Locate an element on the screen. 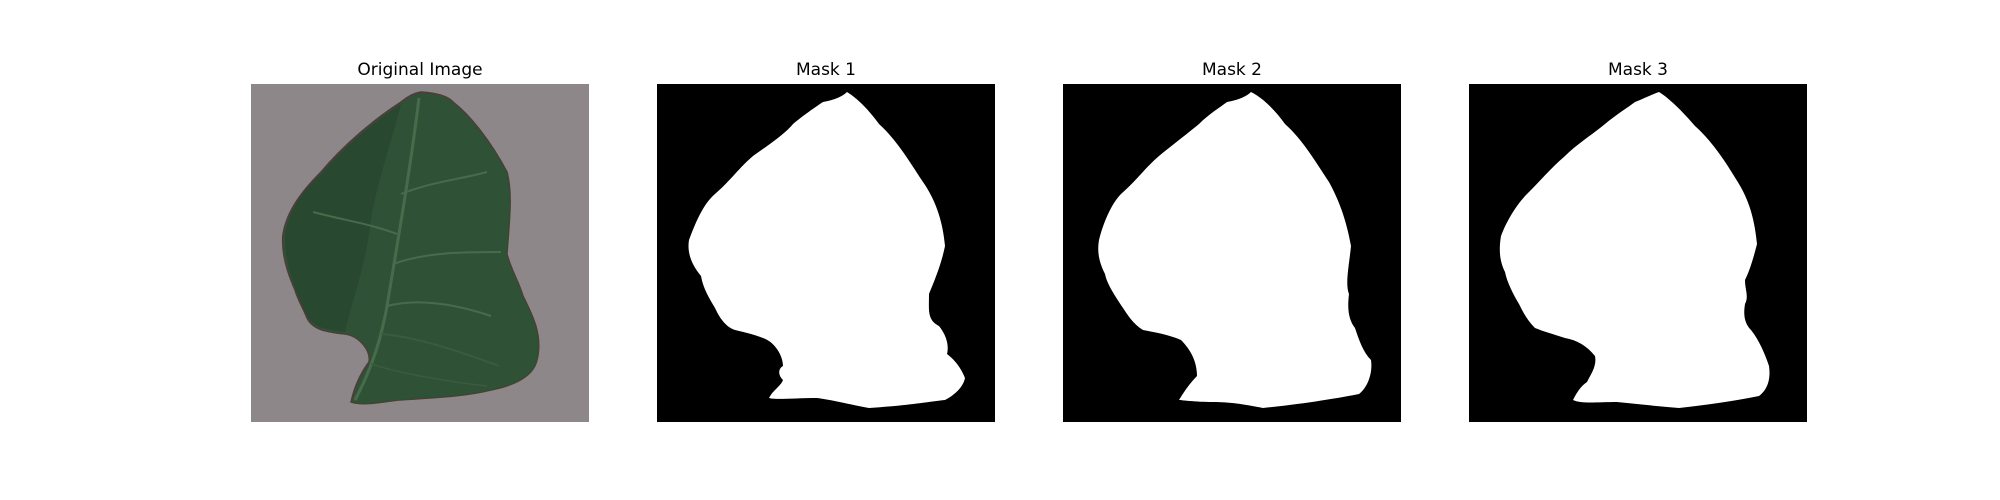  panel-mask-3: Mask 3 is located at coordinates (1638, 240).